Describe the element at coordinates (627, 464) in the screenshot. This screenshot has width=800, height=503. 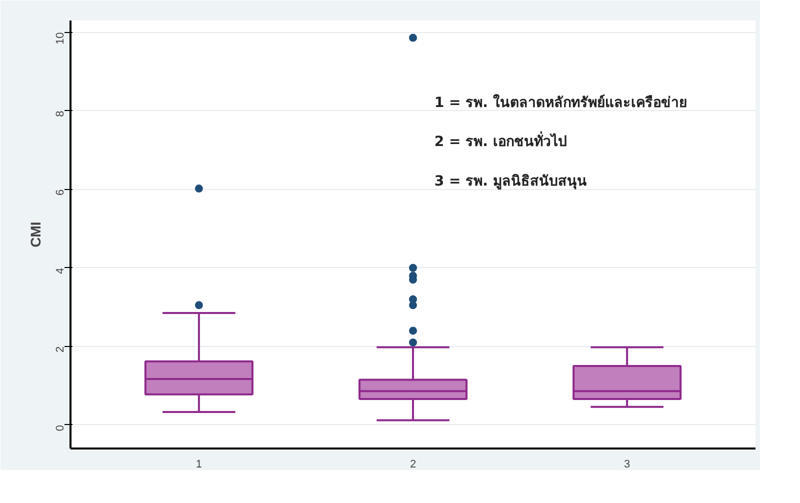
I see `x-tick-label: 3` at that location.